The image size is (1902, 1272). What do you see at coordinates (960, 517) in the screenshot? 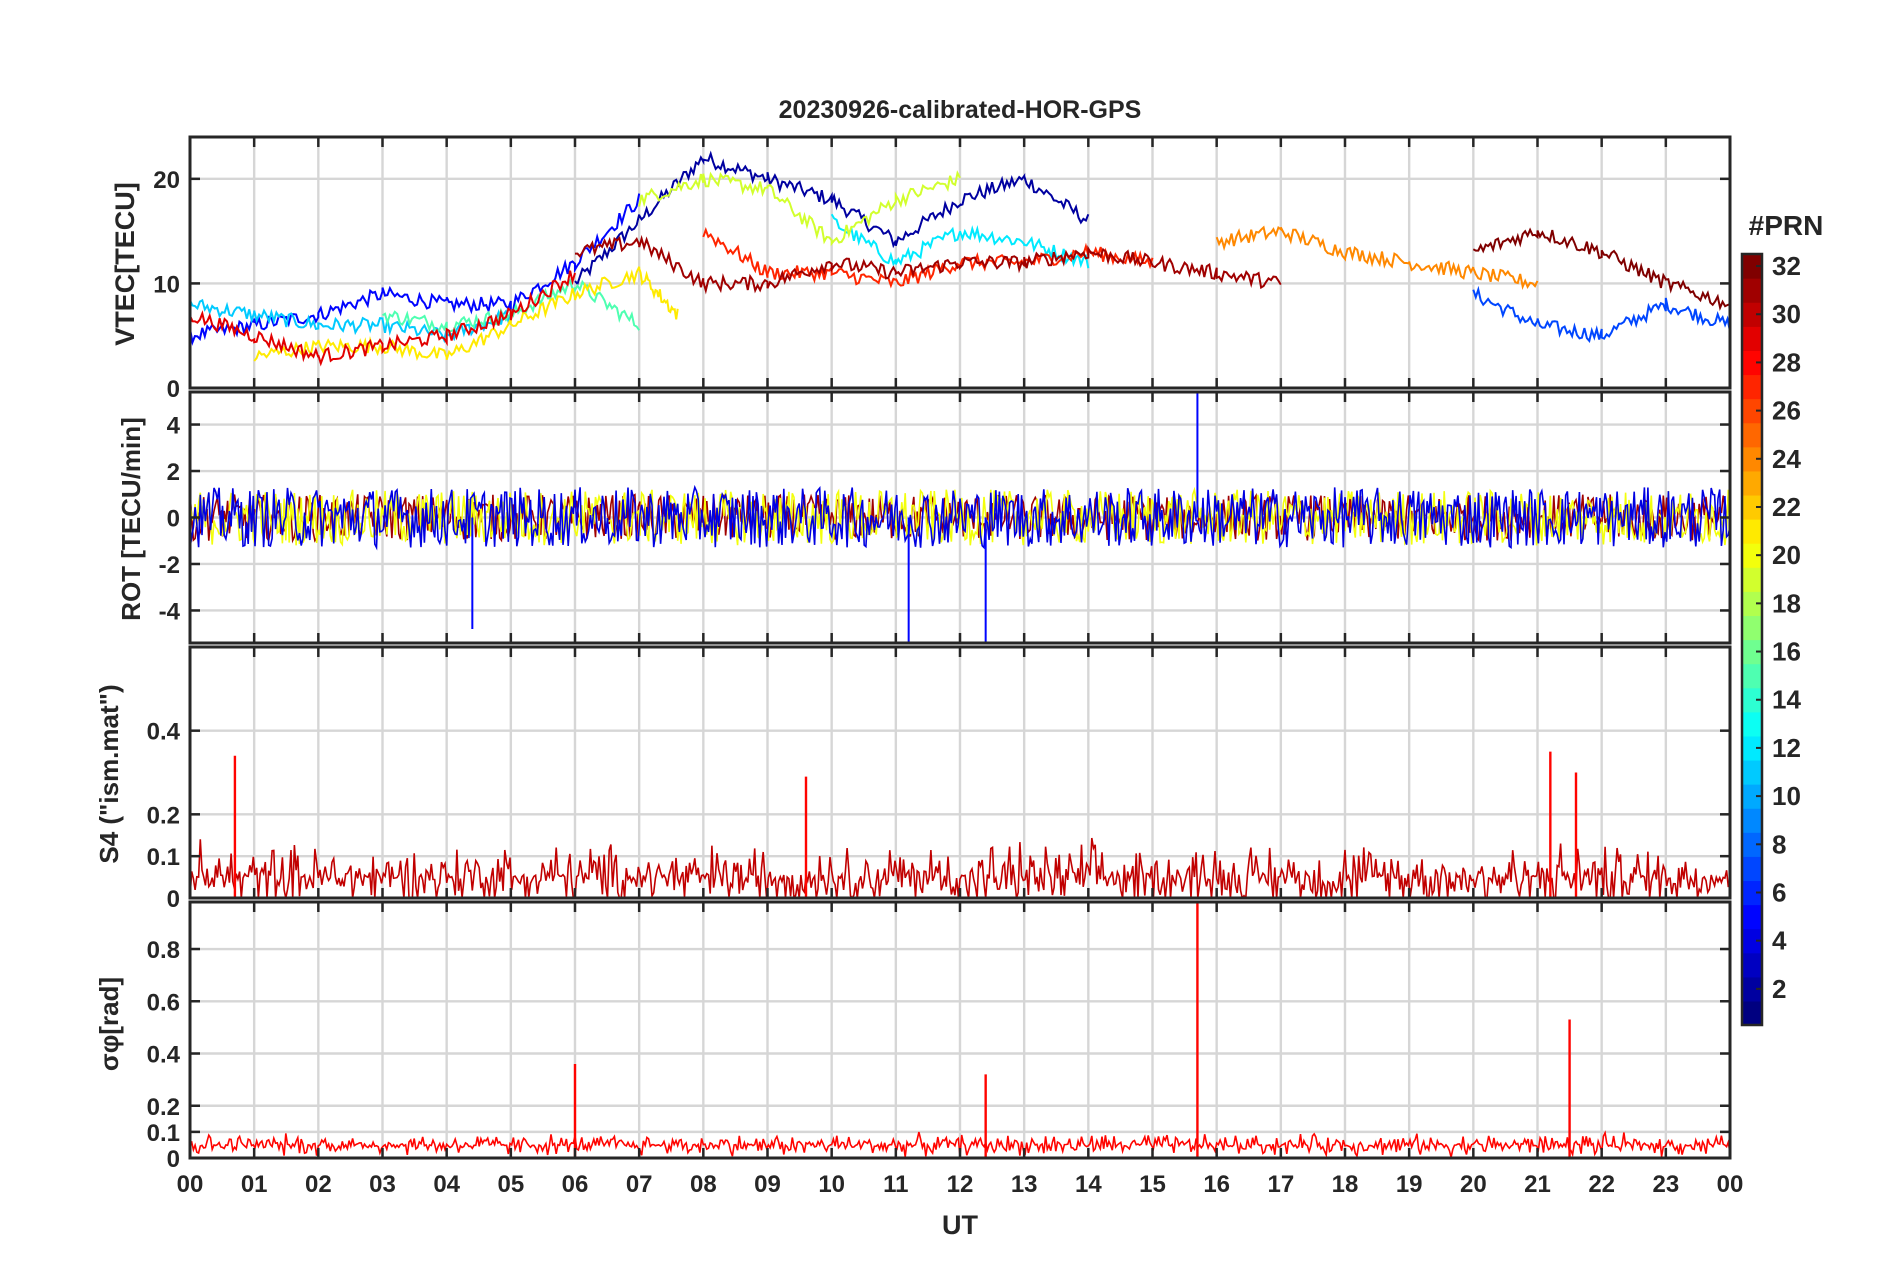
I see `rot-series-prn4` at bounding box center [960, 517].